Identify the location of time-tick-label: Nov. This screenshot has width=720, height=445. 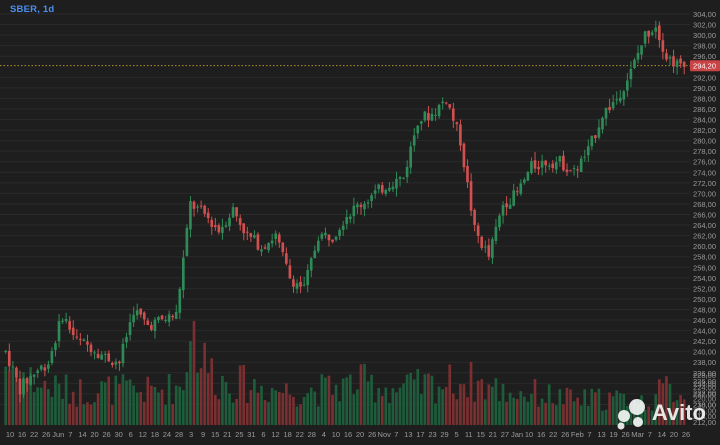
(385, 434).